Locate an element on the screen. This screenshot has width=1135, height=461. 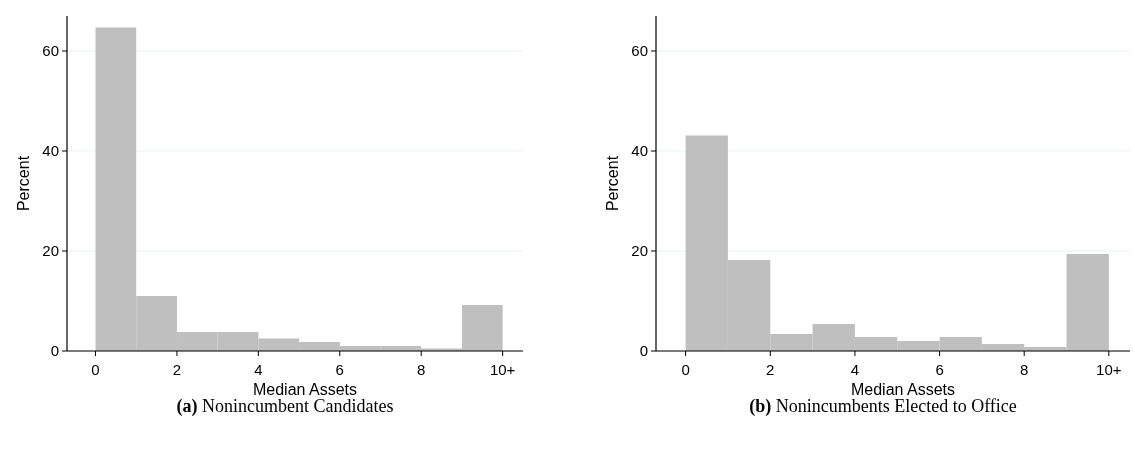
text: (a) Nonincumbent Candidates is located at coordinates (285, 406).